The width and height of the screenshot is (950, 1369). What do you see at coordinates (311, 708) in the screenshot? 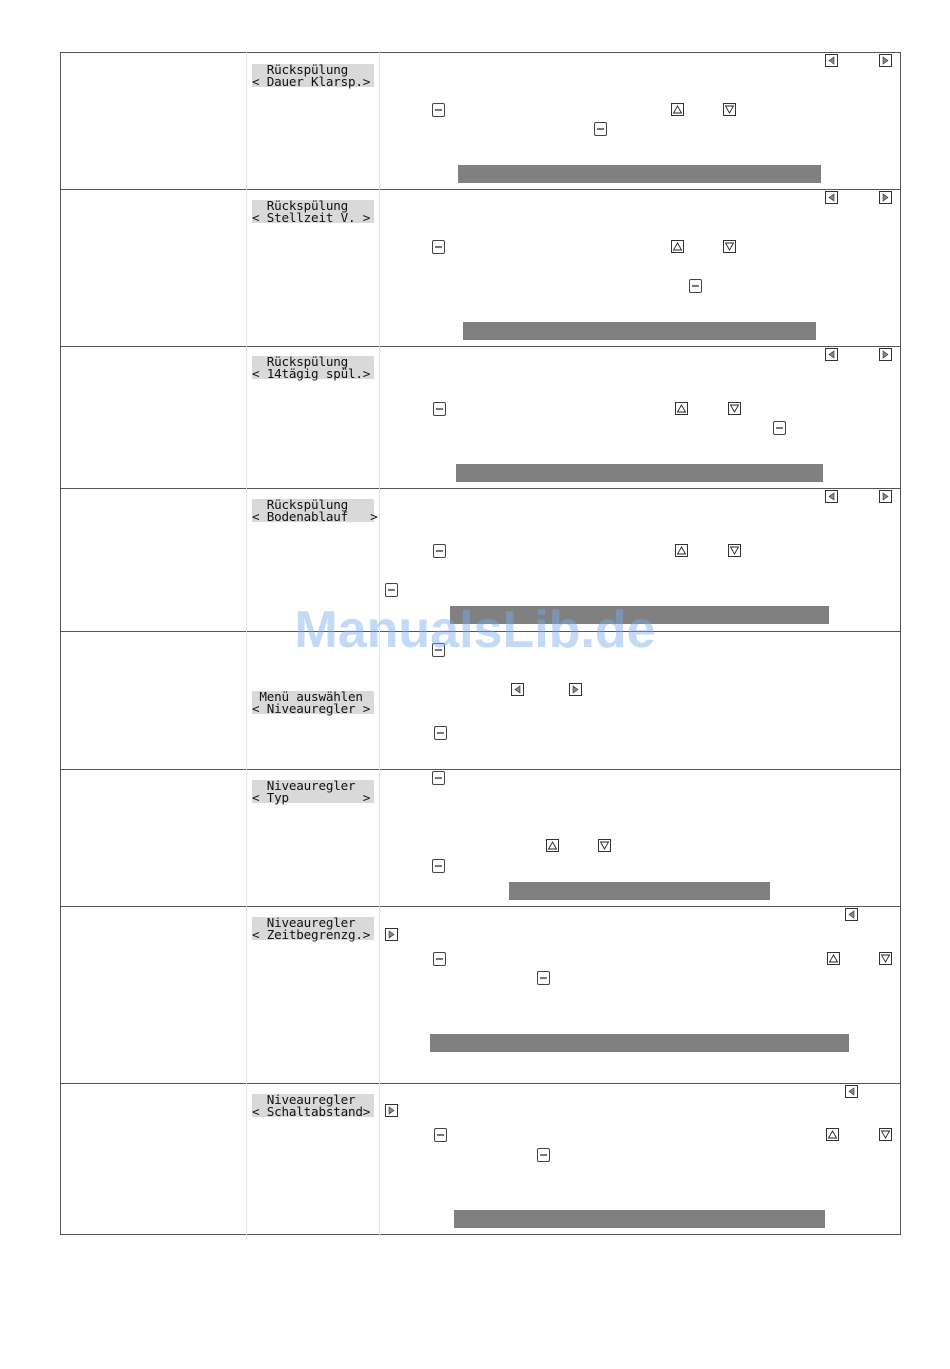
I see `lcd-line: < Niveauregler >` at bounding box center [311, 708].